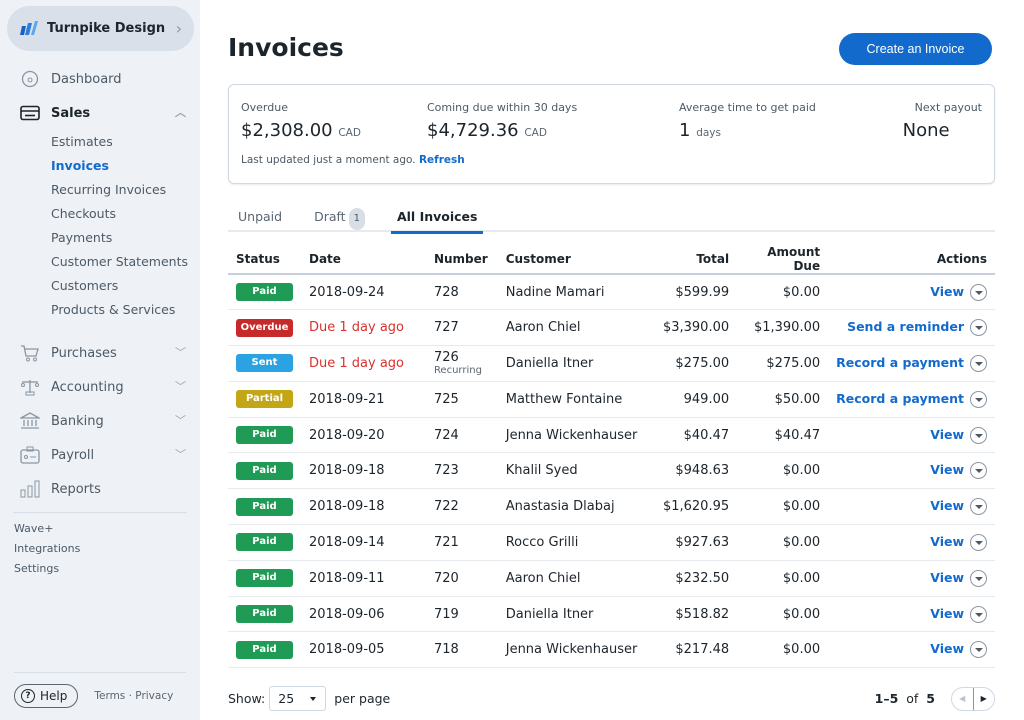  Describe the element at coordinates (37, 568) in the screenshot. I see `nav-settings: Settings` at that location.